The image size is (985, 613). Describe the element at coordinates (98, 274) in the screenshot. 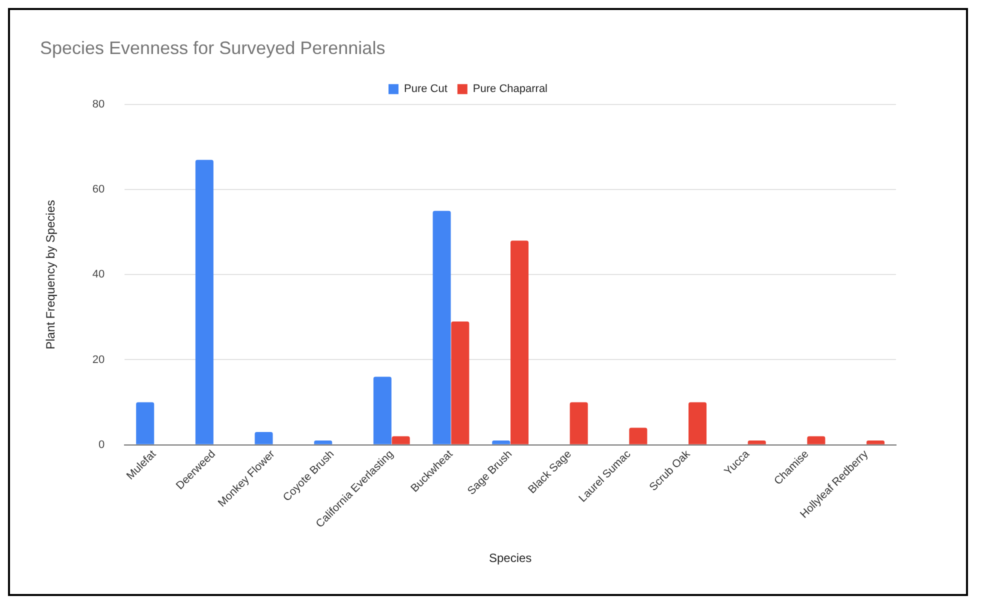

I see `y-tick-label: 40` at that location.